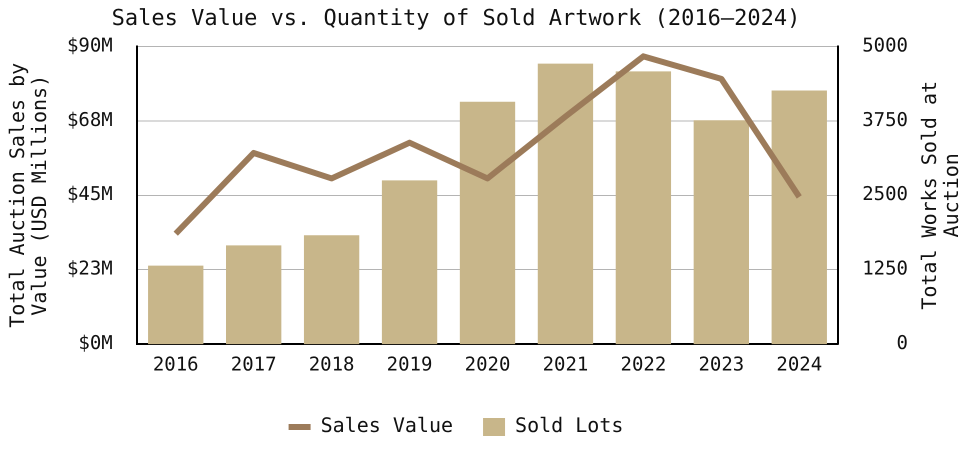 The image size is (966, 475). What do you see at coordinates (456, 18) in the screenshot?
I see `chart-title: Sales Value vs. Quantity of Sold Artwork (2016–2024)` at bounding box center [456, 18].